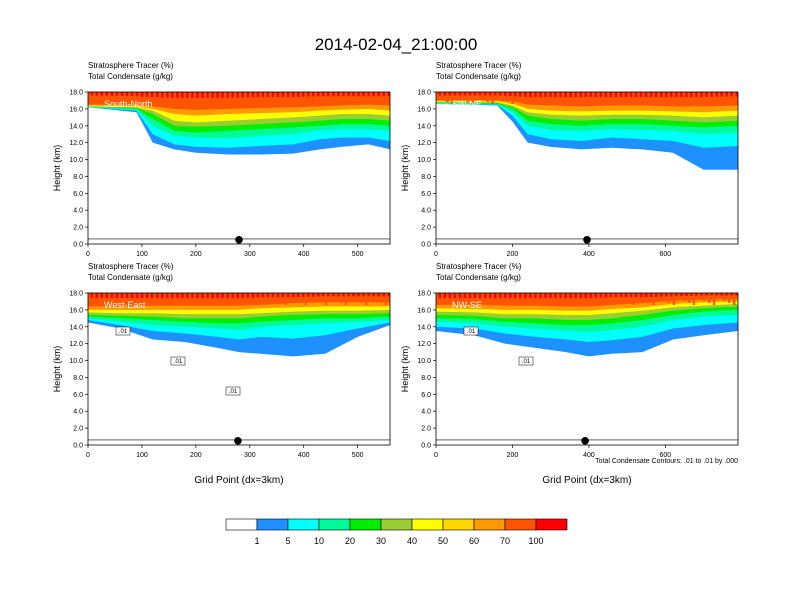 This screenshot has height=612, width=792. Describe the element at coordinates (233, 391) in the screenshot. I see `contour-label-box` at that location.